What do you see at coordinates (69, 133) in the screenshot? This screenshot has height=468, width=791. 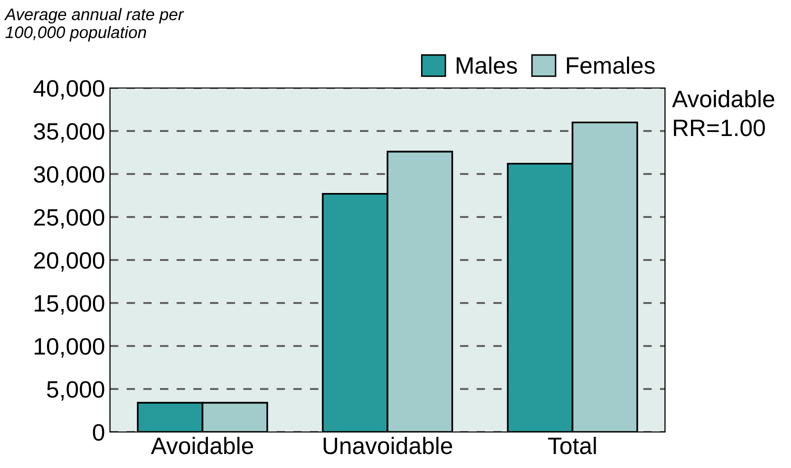 I see `y-tick-label: 35,000` at bounding box center [69, 133].